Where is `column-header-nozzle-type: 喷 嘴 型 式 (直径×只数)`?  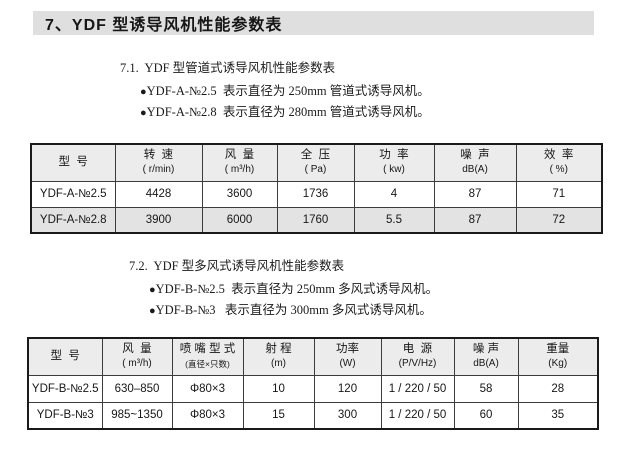 column-header-nozzle-type: 喷 嘴 型 式 (直径×只数) is located at coordinates (207, 356).